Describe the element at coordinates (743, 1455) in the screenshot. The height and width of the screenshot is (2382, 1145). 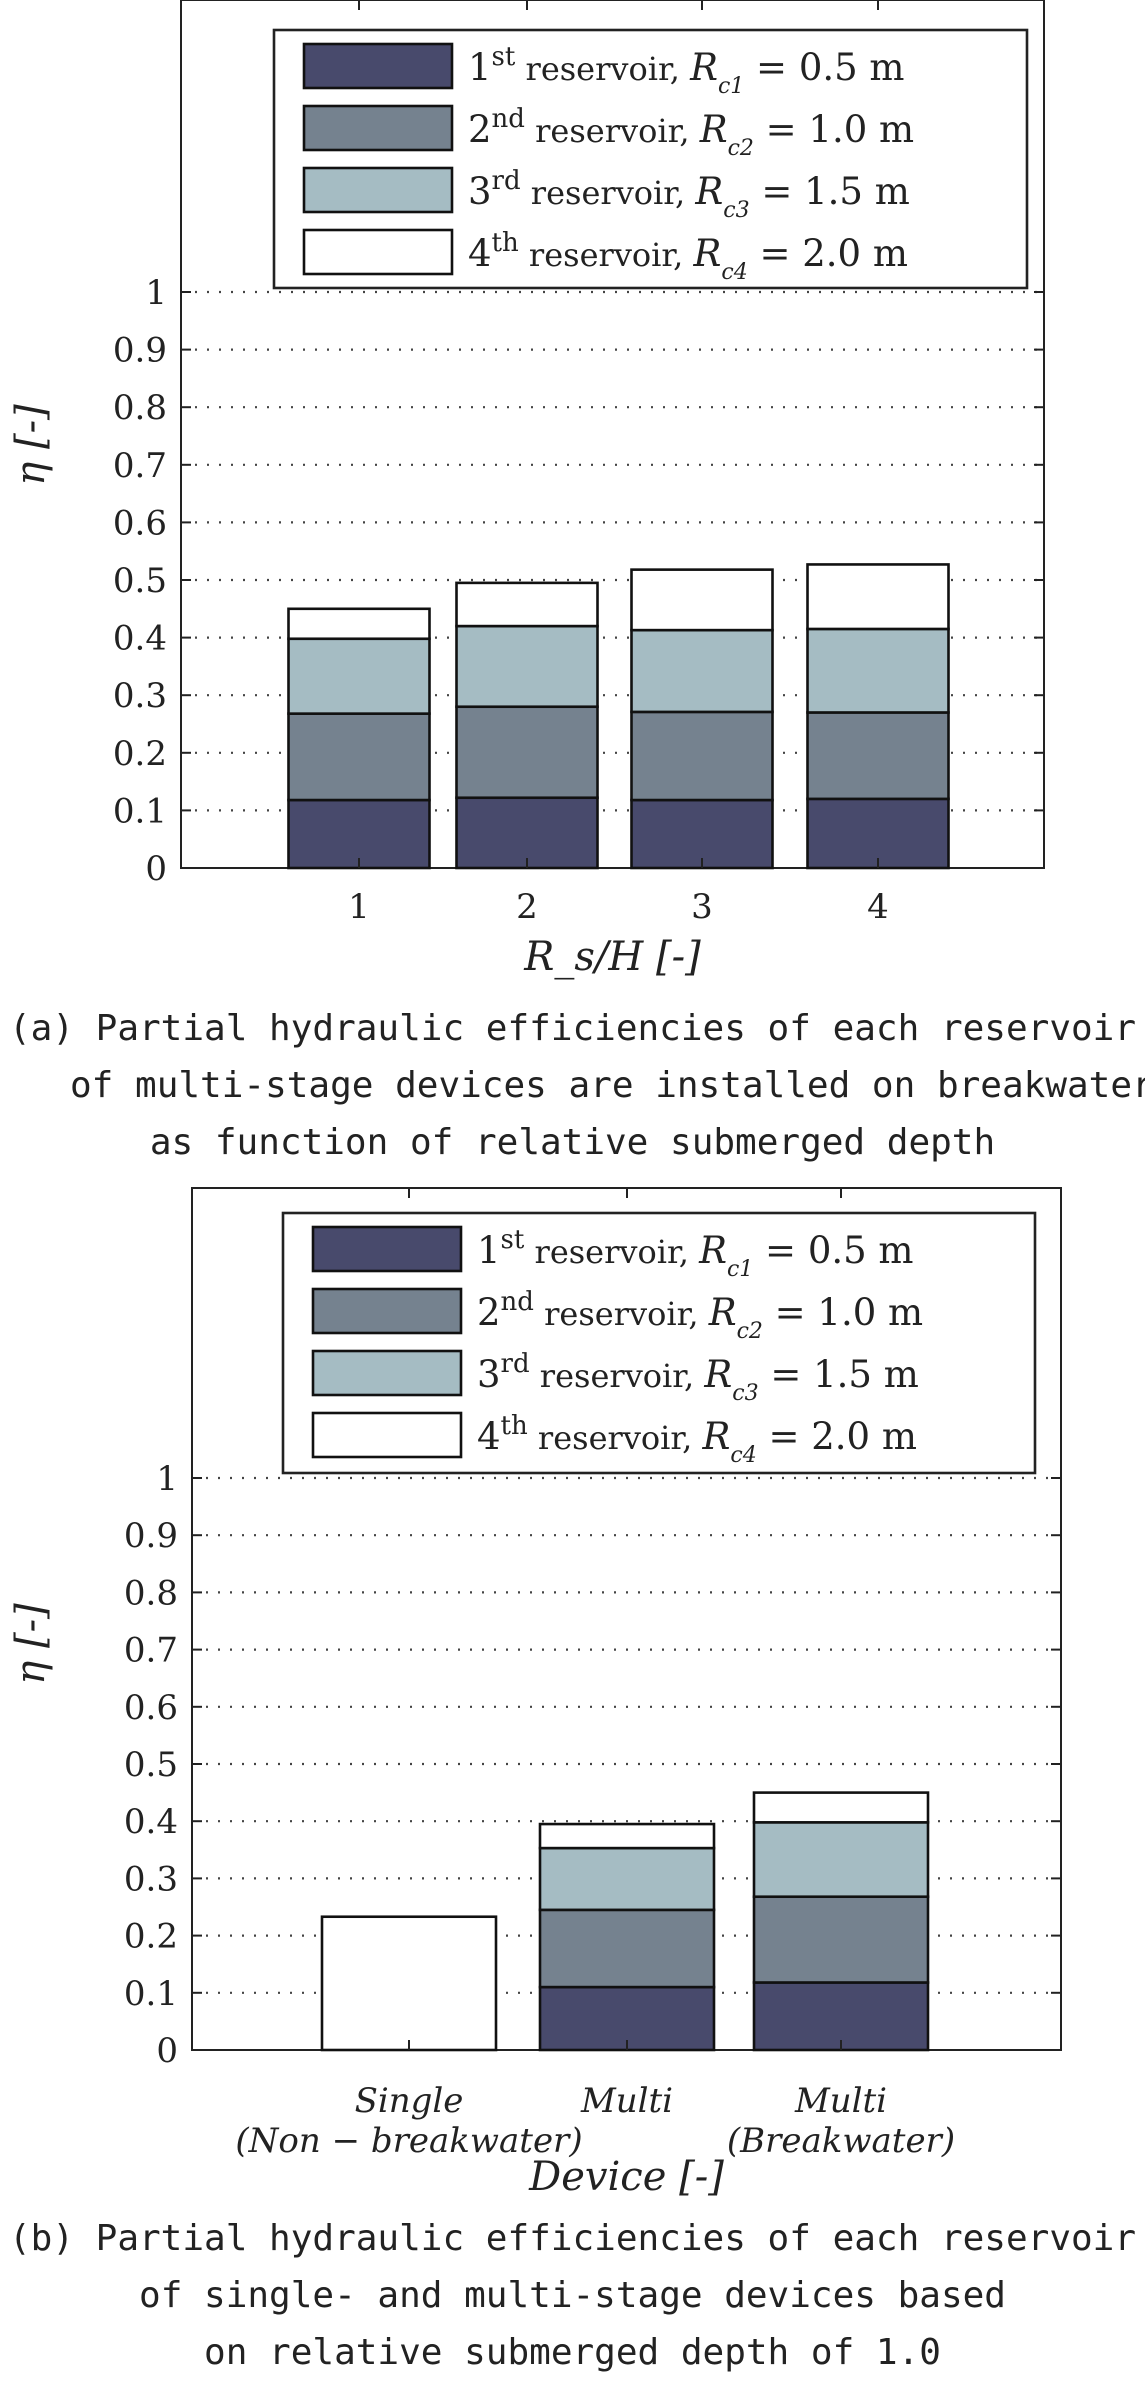
I see `legend-text-part: c4` at that location.